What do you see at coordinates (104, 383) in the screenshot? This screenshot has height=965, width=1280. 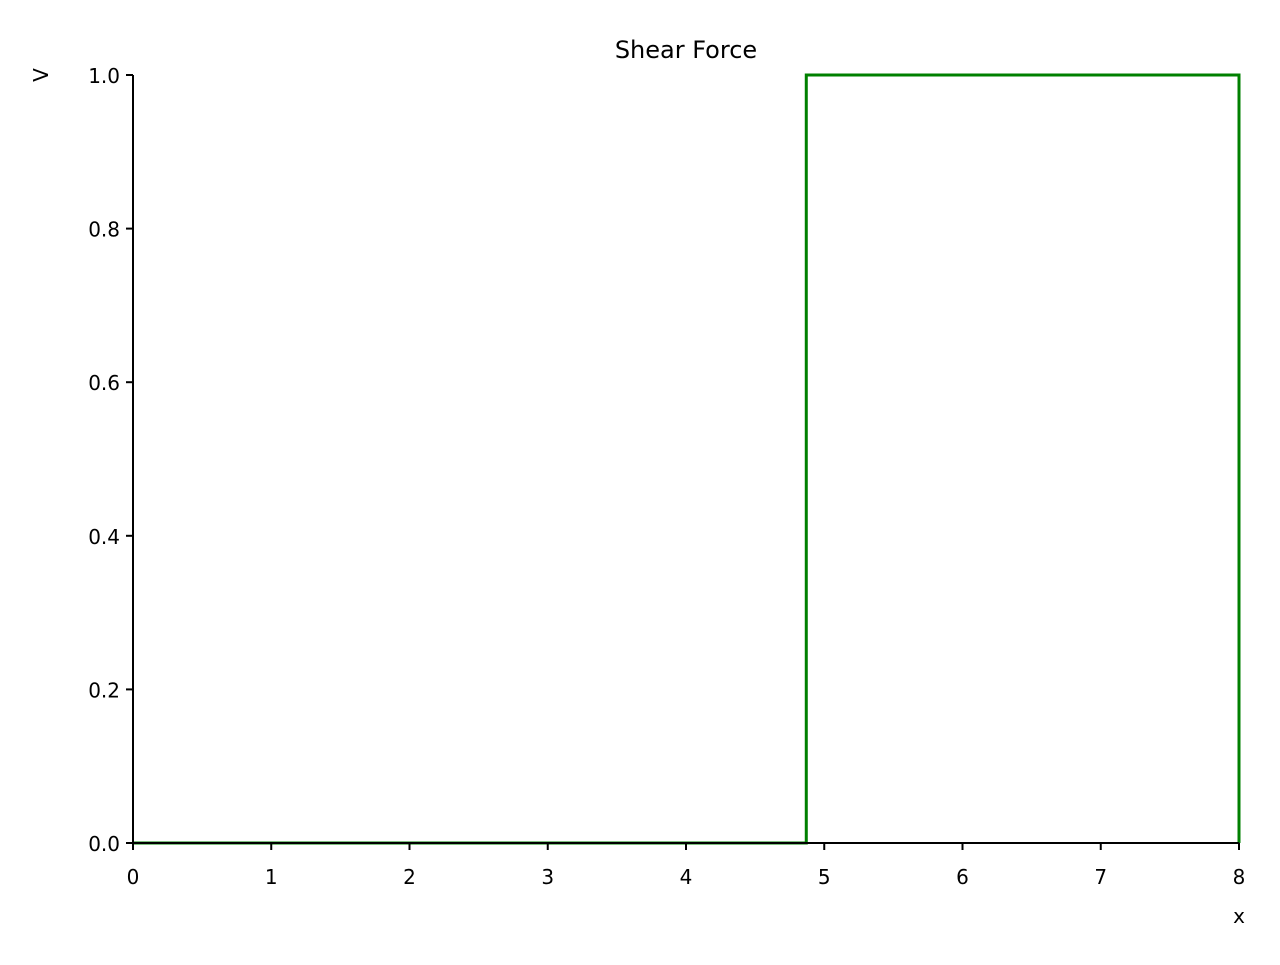 I see `y-tick-label: 0.6` at bounding box center [104, 383].